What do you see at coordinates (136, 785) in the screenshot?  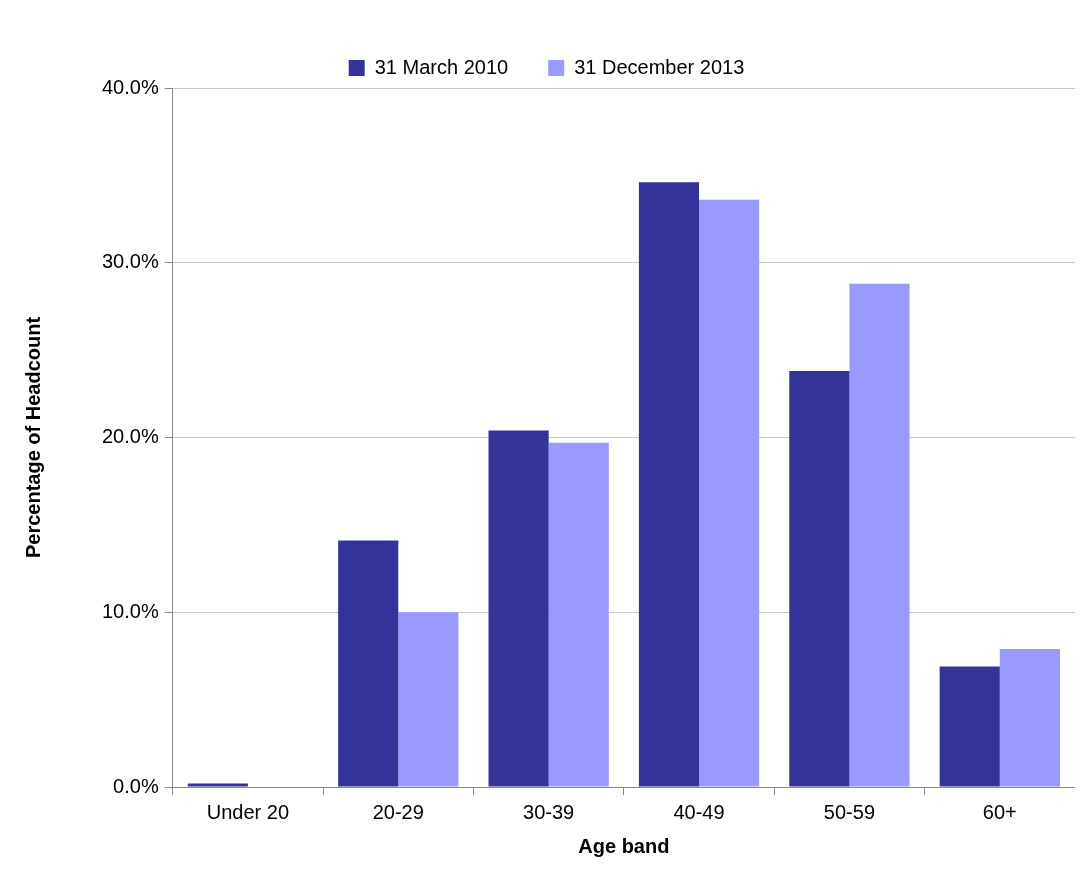 I see `y-tick-label: 0.0%` at bounding box center [136, 785].